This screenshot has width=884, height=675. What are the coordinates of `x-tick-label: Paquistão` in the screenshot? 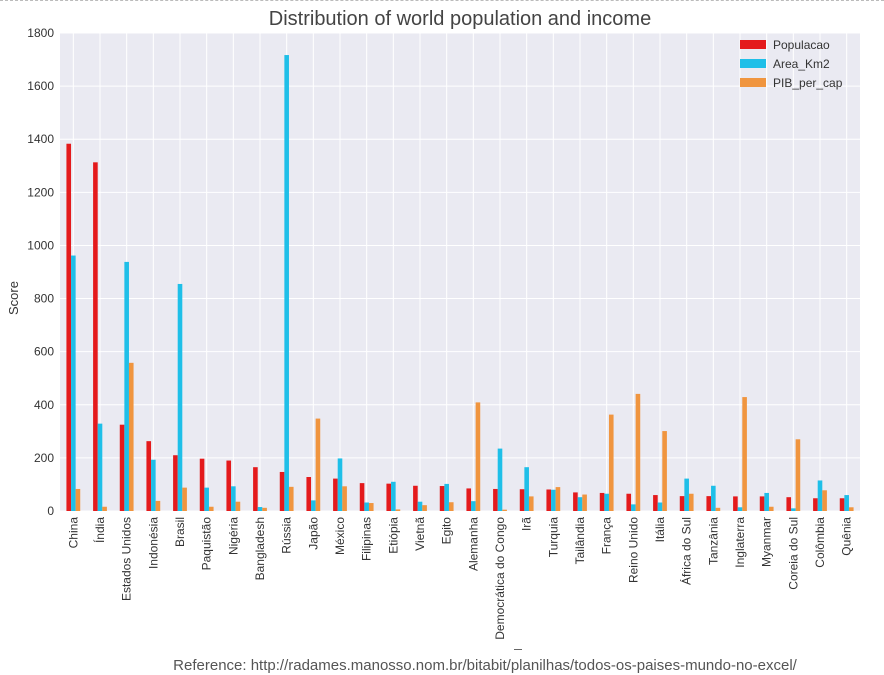 It's located at (207, 544).